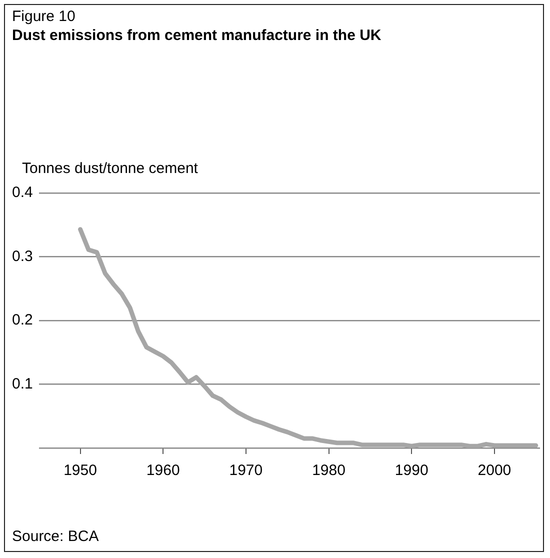 The image size is (550, 558). I want to click on y-tick-label: 0.2, so click(22, 320).